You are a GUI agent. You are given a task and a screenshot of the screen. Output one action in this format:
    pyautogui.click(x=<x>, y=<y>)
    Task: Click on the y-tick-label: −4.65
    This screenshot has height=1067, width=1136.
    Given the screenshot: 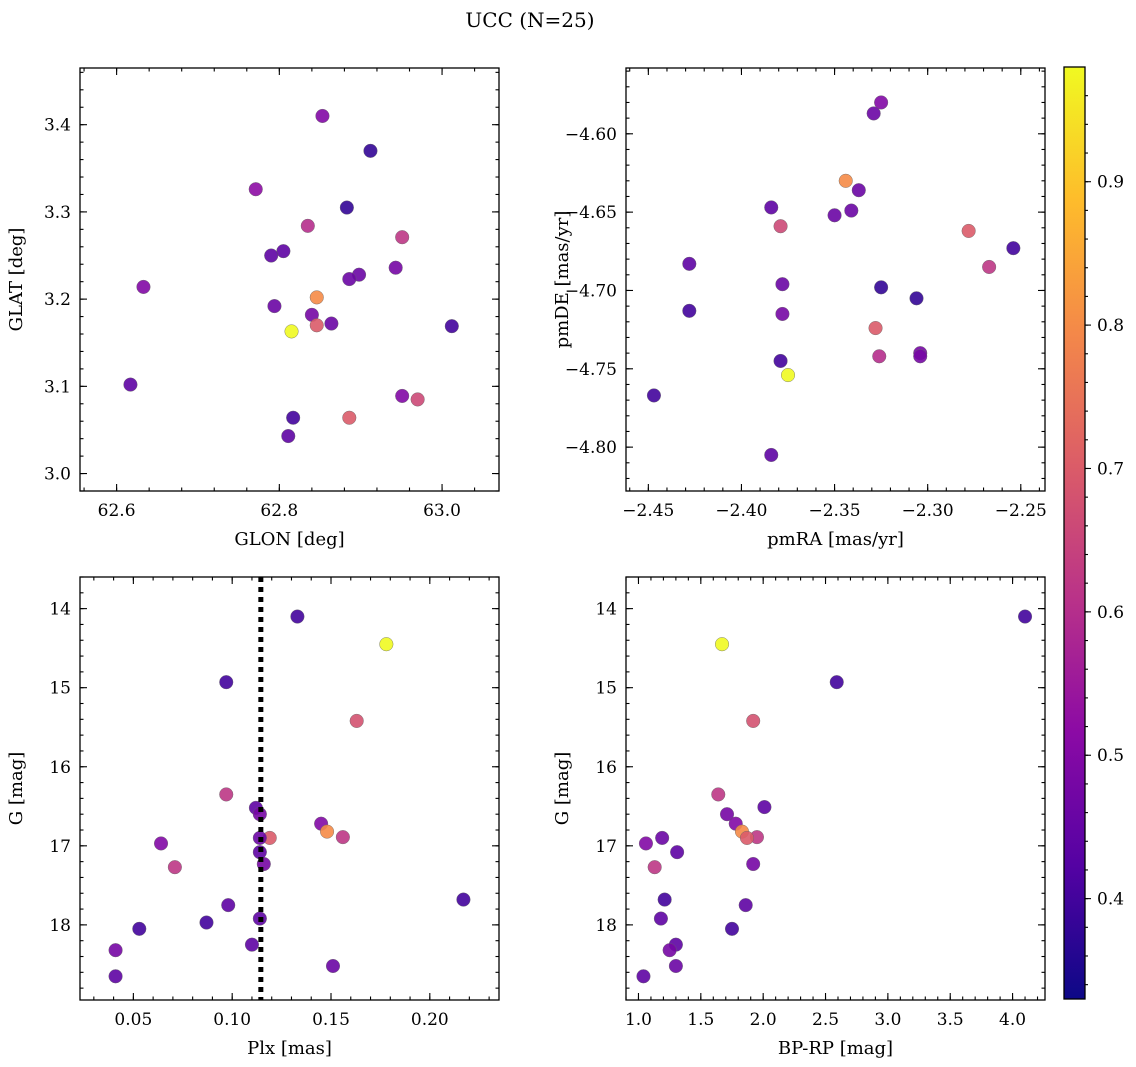 What is the action you would take?
    pyautogui.click(x=591, y=213)
    